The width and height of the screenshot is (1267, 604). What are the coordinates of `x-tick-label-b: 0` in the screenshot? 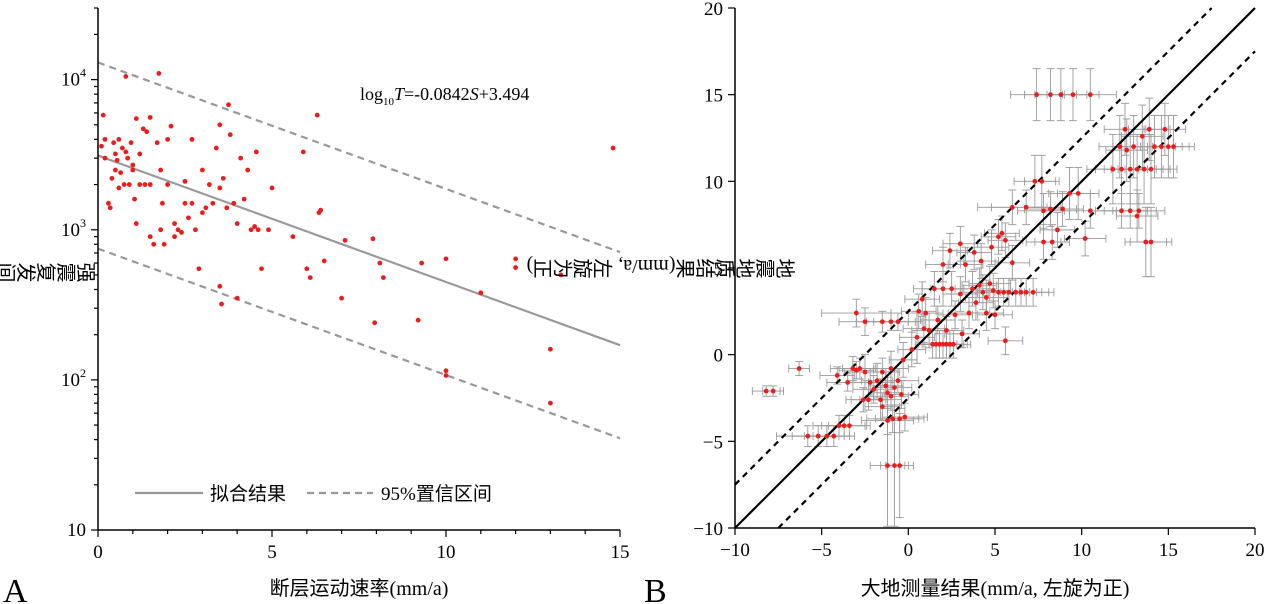 It's located at (909, 550).